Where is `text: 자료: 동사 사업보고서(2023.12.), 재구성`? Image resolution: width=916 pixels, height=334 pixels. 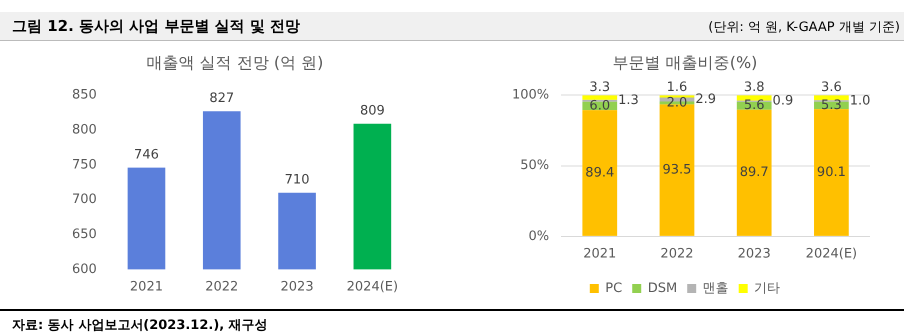
text: 자료: 동사 사업보고서(2023.12.), 재구성 is located at coordinates (140, 325).